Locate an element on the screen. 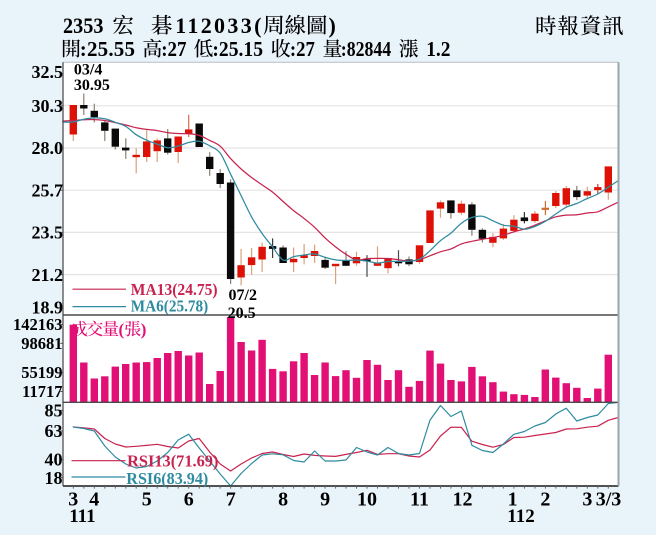  svg-text: 28.0 is located at coordinates (48, 148).